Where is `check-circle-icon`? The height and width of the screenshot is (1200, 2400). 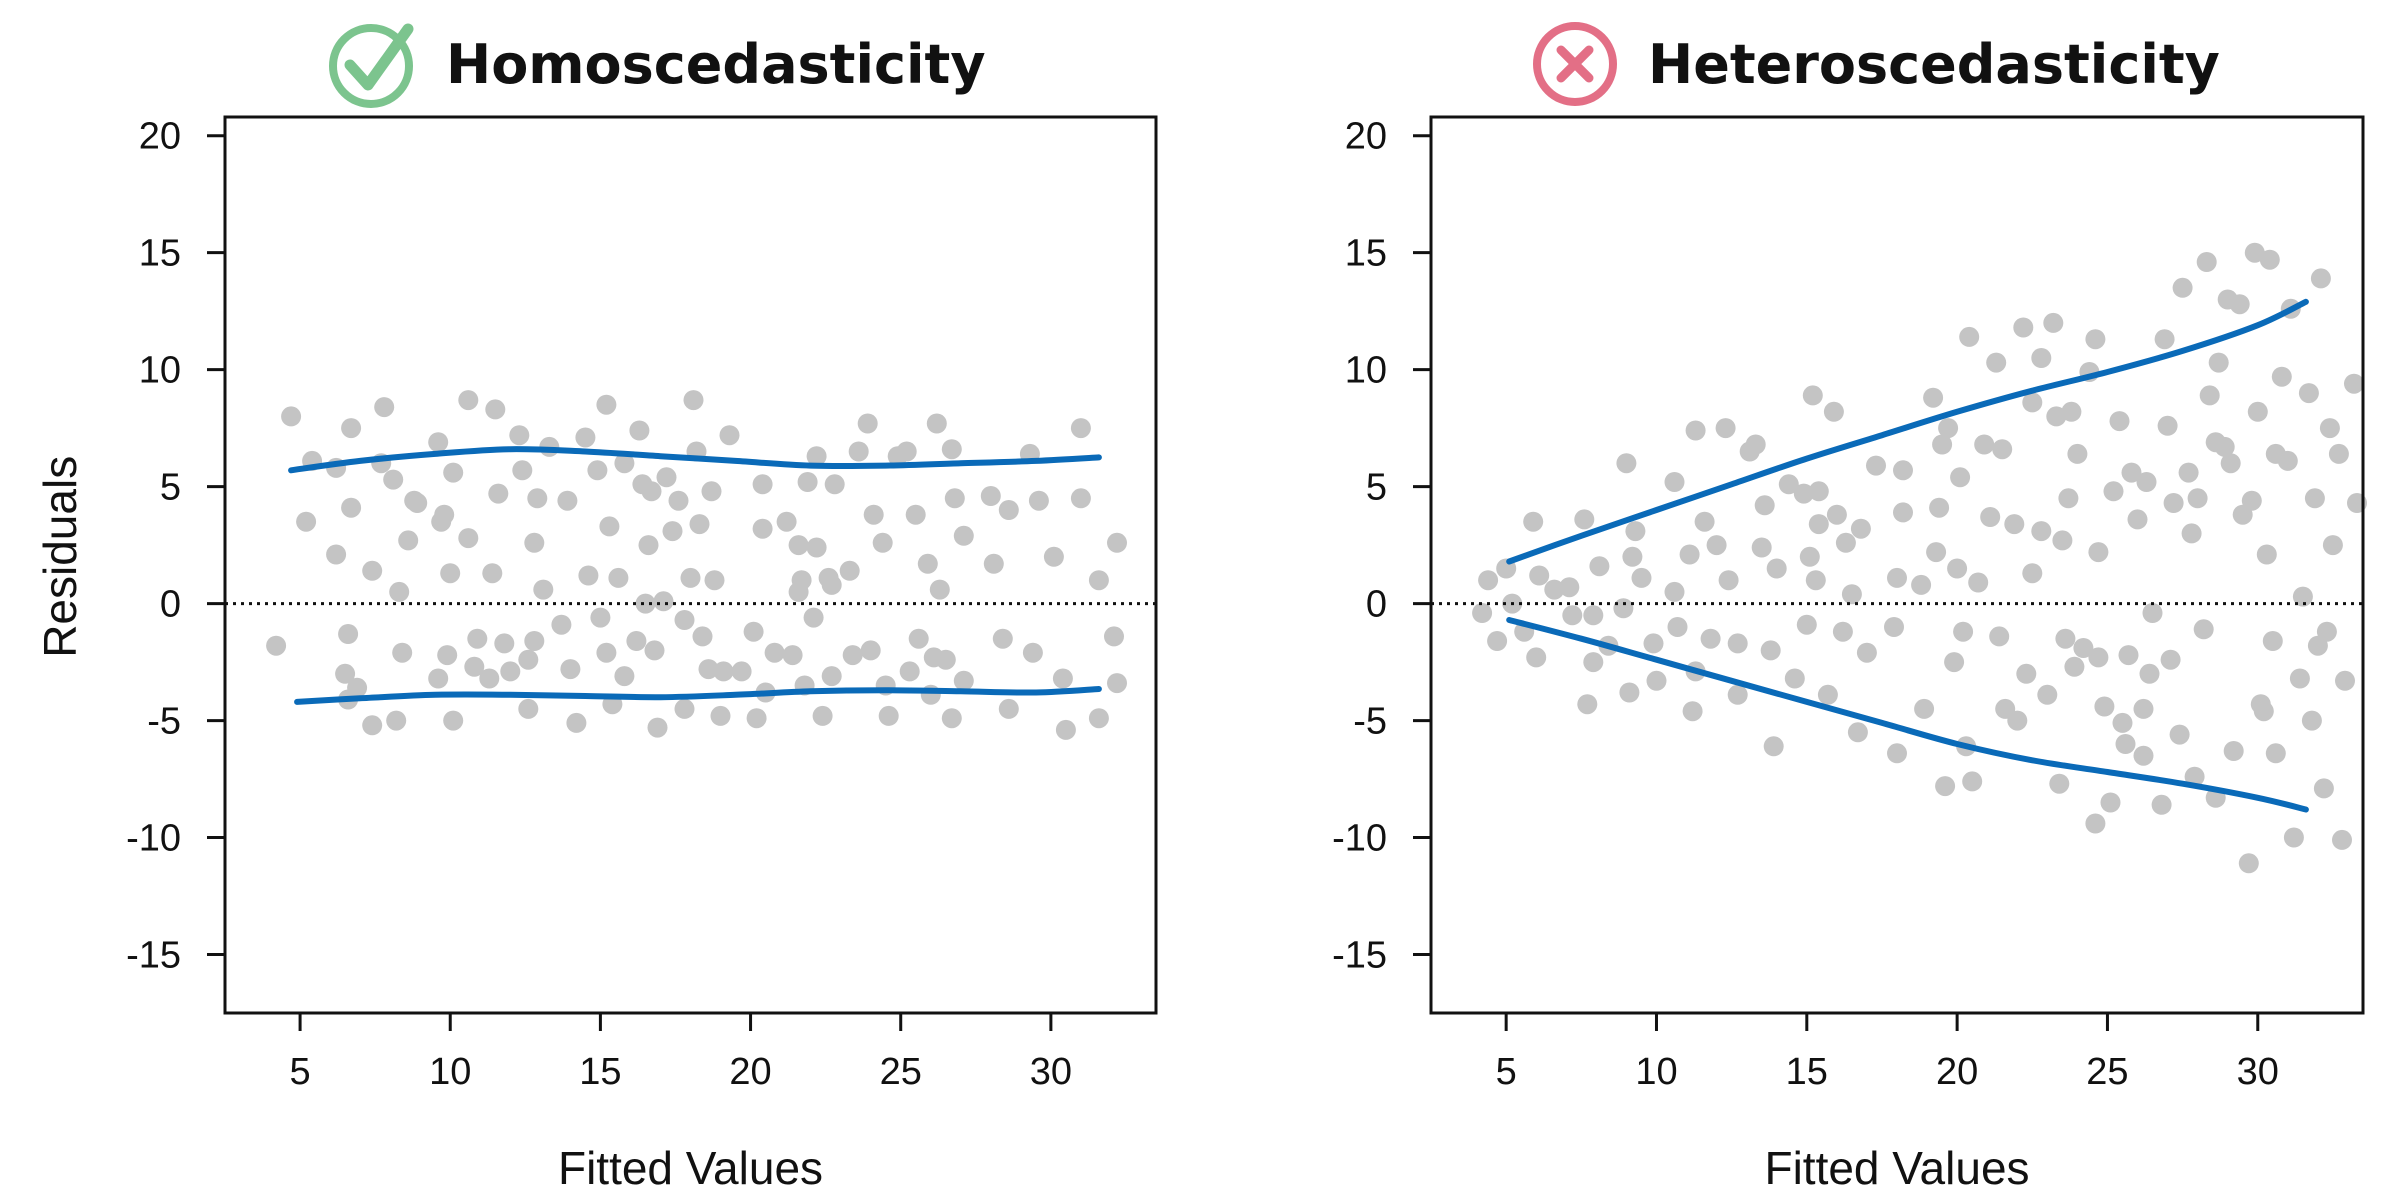 check-circle-icon is located at coordinates (371, 65).